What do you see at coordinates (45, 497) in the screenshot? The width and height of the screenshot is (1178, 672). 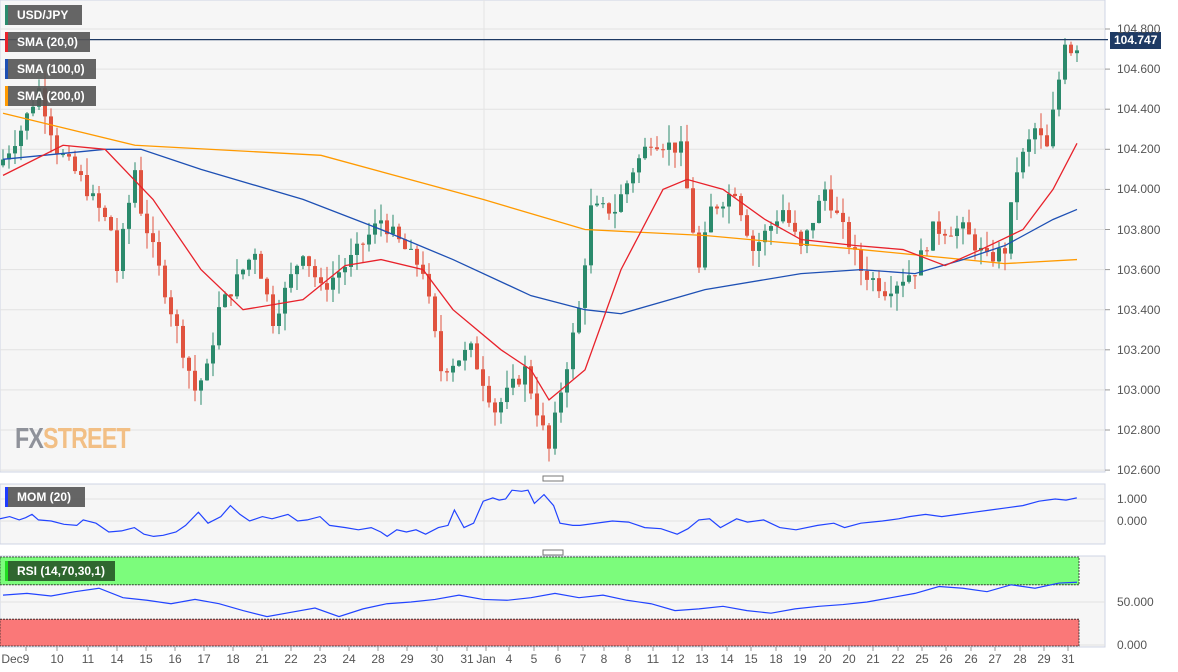 I see `legend-mom: MOM (20)` at bounding box center [45, 497].